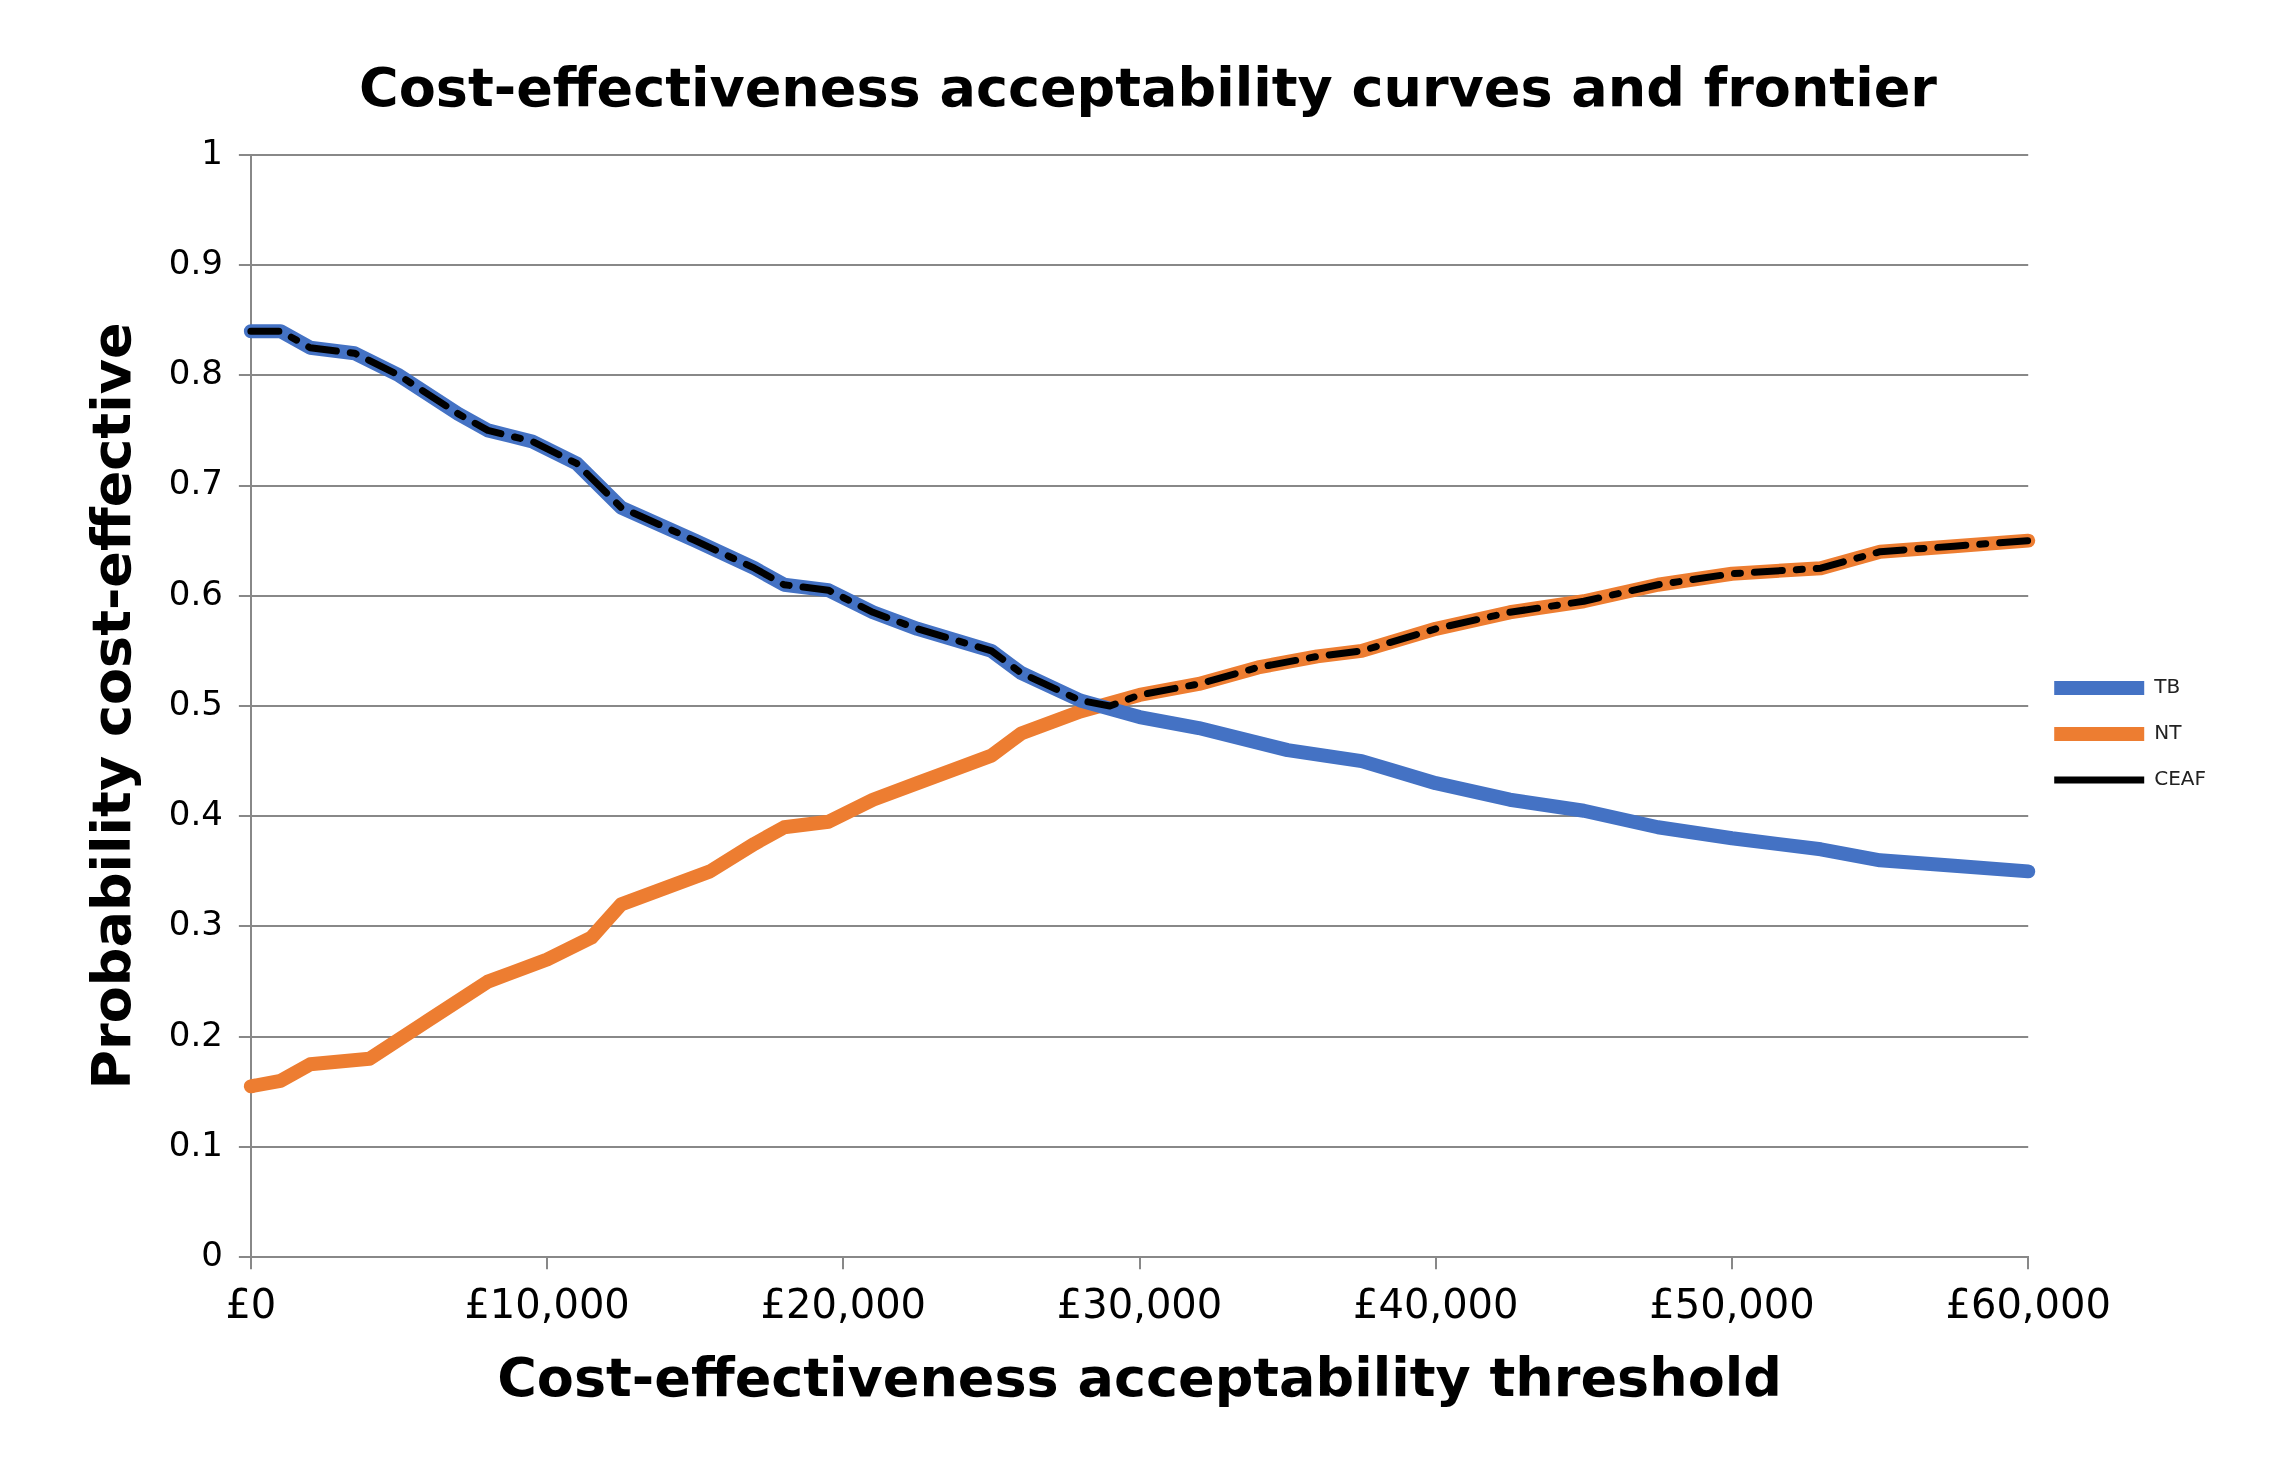 This screenshot has width=2296, height=1458. I want to click on x-tick-label: £10,000, so click(547, 1303).